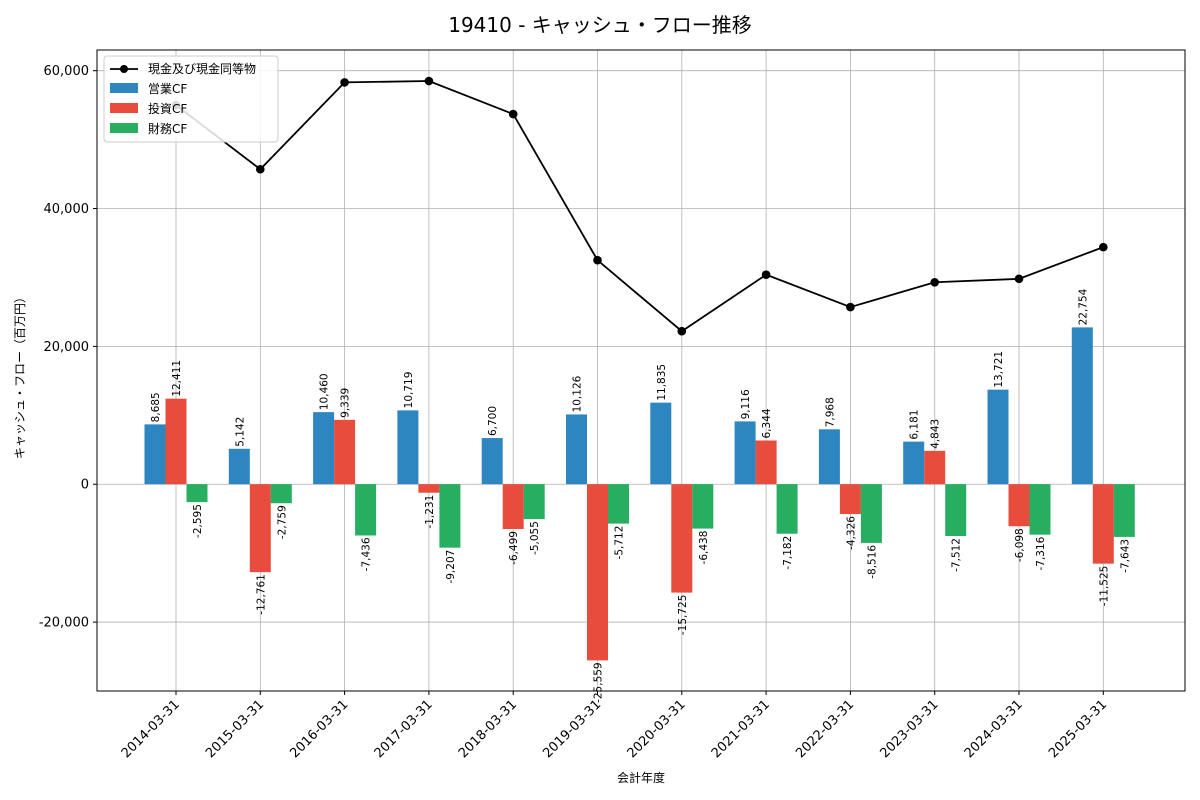 The width and height of the screenshot is (1200, 800). I want to click on bar-value-label: 6,181, so click(915, 425).